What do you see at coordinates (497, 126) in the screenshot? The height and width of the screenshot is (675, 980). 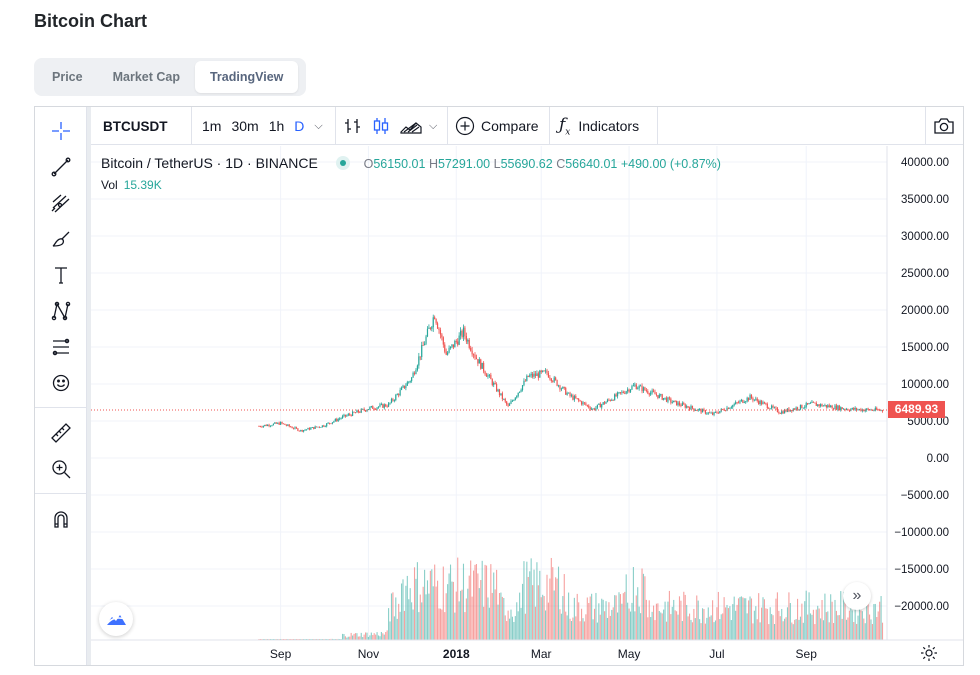 I see `compare-button: Compare` at bounding box center [497, 126].